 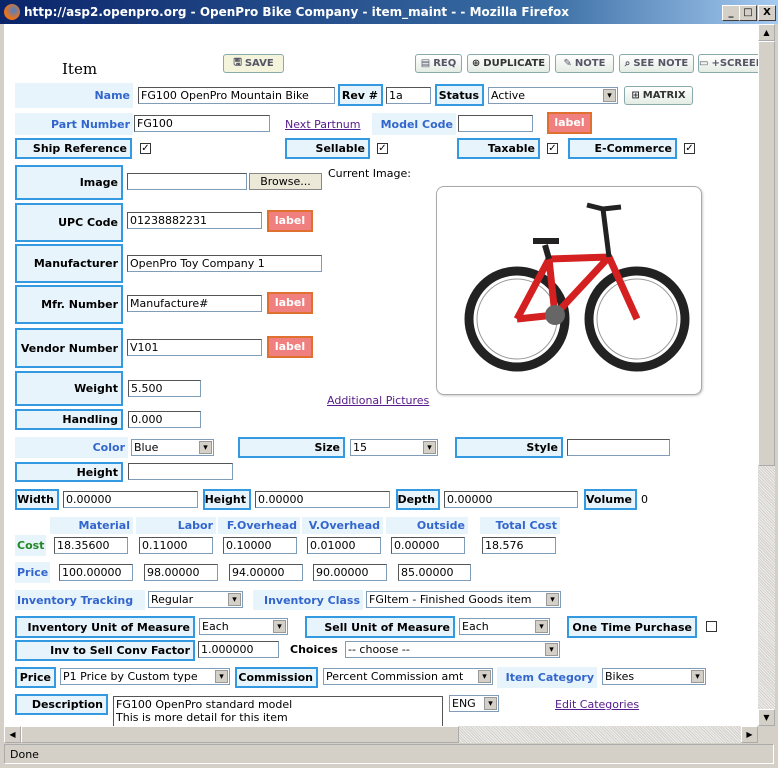 I want to click on choices-select: -- choose --, so click(x=452, y=649).